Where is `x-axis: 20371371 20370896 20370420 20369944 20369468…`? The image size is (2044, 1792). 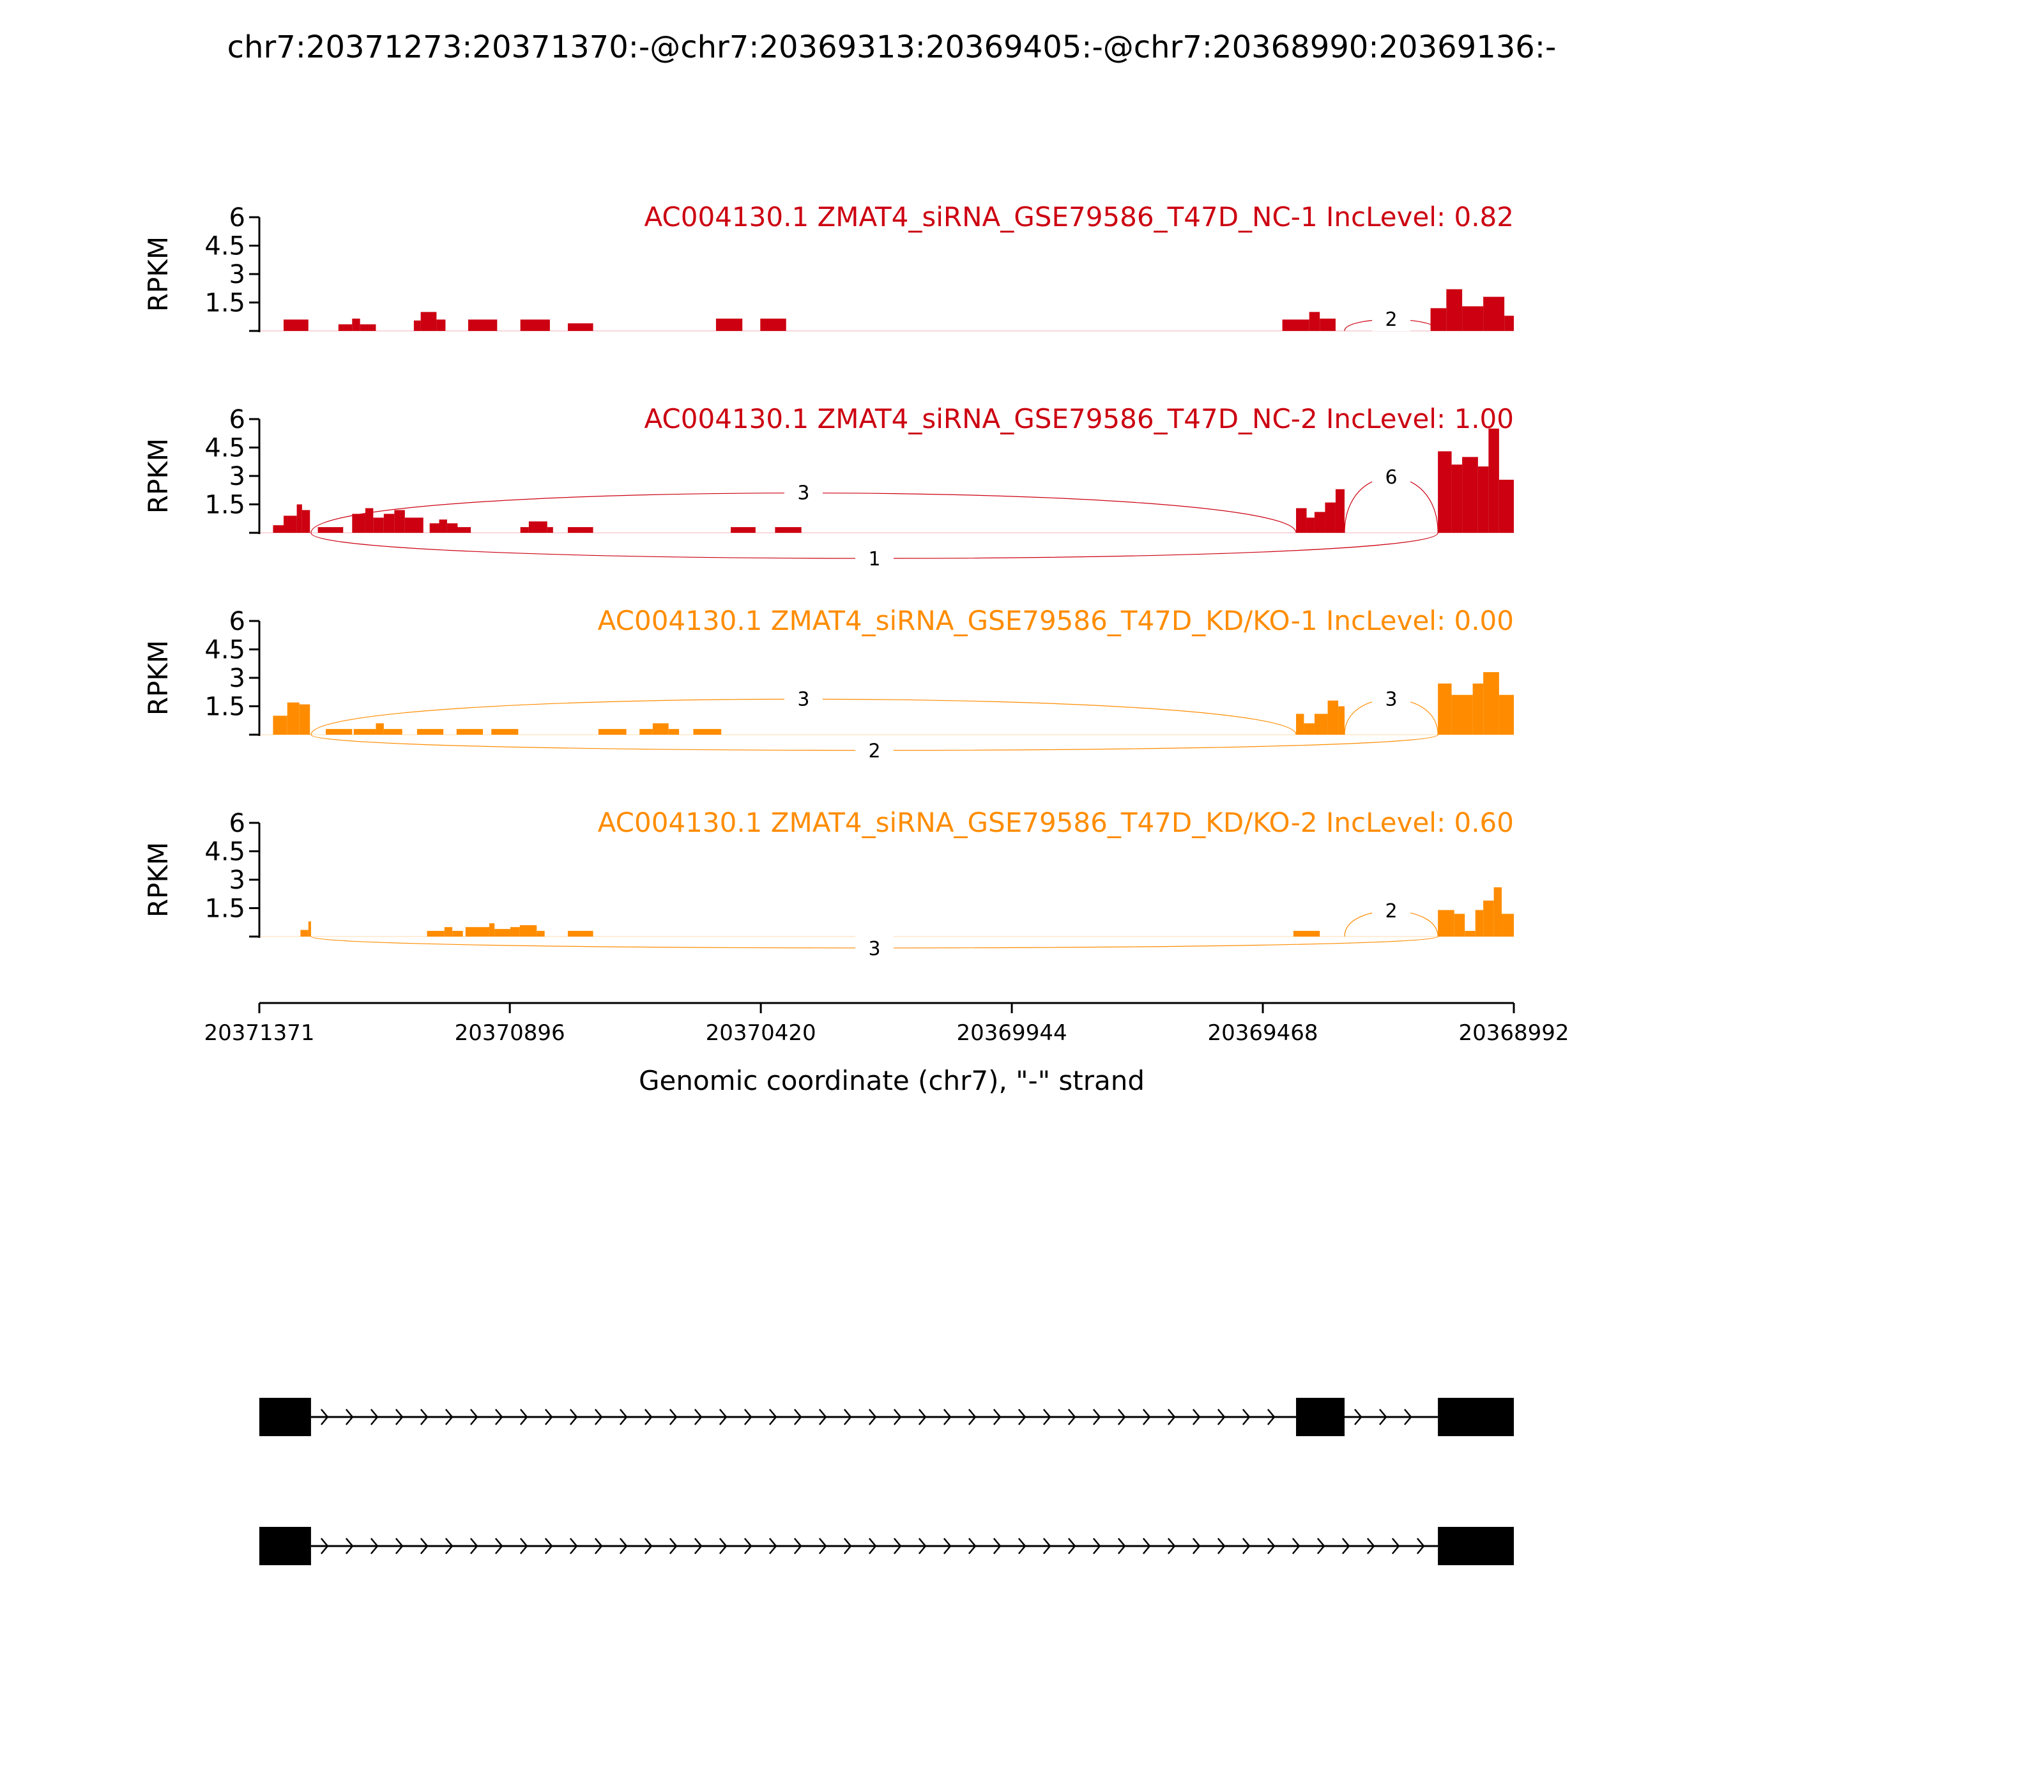
x-axis: 20371371 20370896 20370420 20369944 20369468… is located at coordinates (886, 1024).